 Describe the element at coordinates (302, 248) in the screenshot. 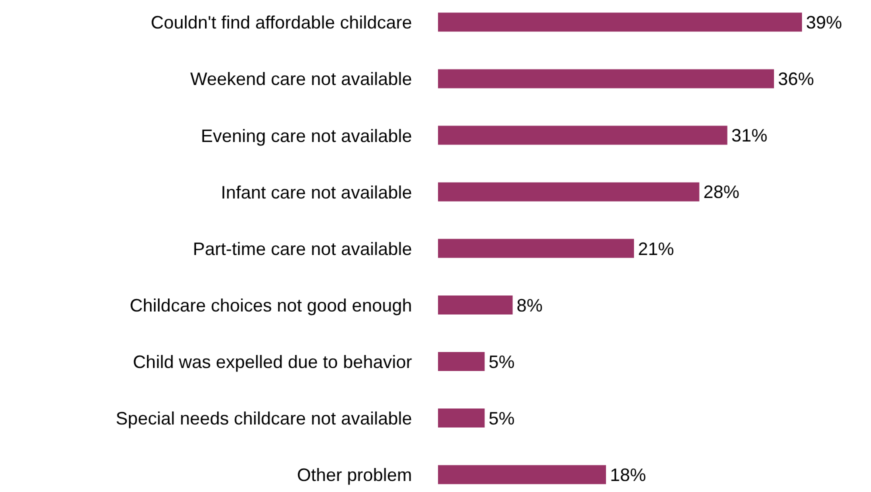

I see `y-tick-label: Part-time care not available` at that location.